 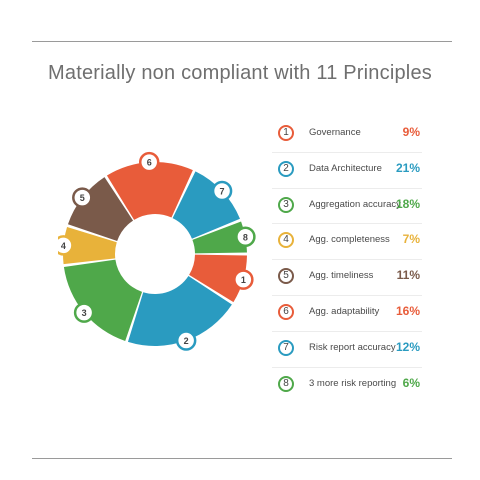 I want to click on slice-number-3: 3, so click(x=84, y=313).